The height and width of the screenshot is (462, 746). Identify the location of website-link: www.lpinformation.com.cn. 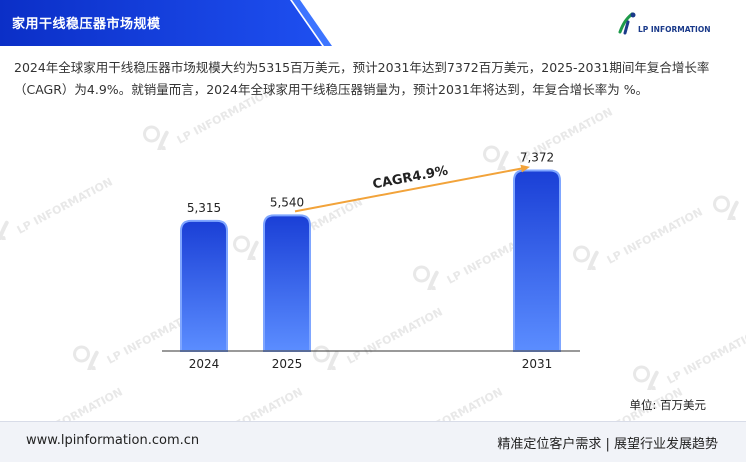
(113, 440).